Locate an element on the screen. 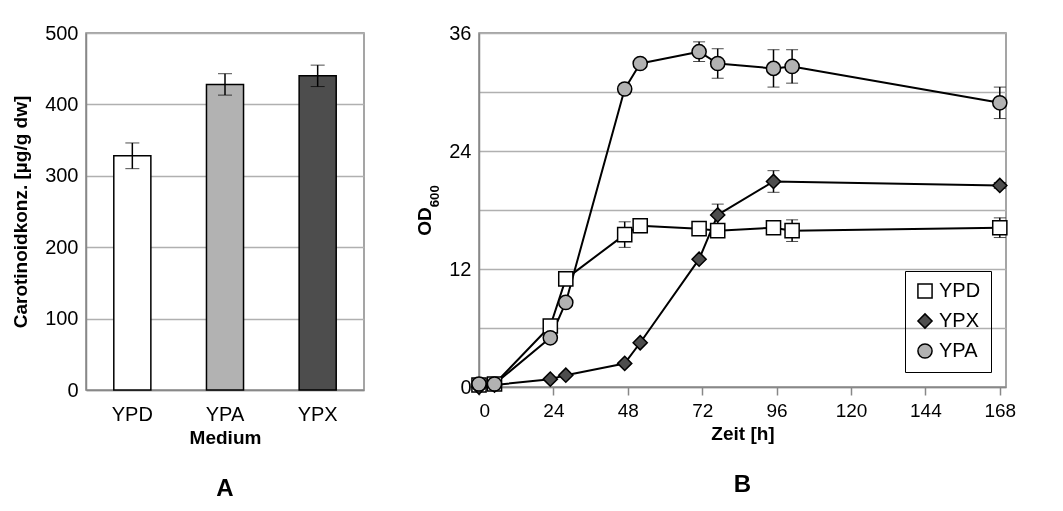 The image size is (1063, 511). y-tick-label: 400 is located at coordinates (62, 103).